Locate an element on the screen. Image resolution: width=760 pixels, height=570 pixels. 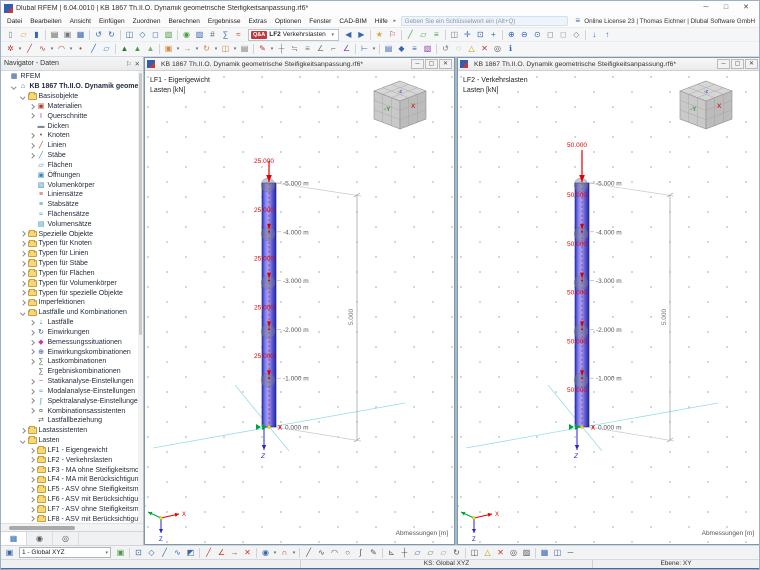
connect-icon: ┼ is located at coordinates (281, 48).